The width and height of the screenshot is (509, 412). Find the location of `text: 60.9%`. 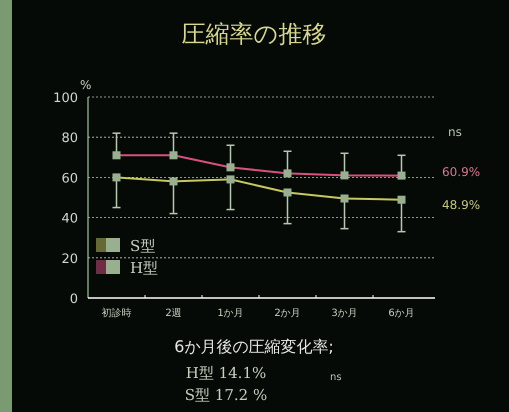

text: 60.9% is located at coordinates (461, 172).